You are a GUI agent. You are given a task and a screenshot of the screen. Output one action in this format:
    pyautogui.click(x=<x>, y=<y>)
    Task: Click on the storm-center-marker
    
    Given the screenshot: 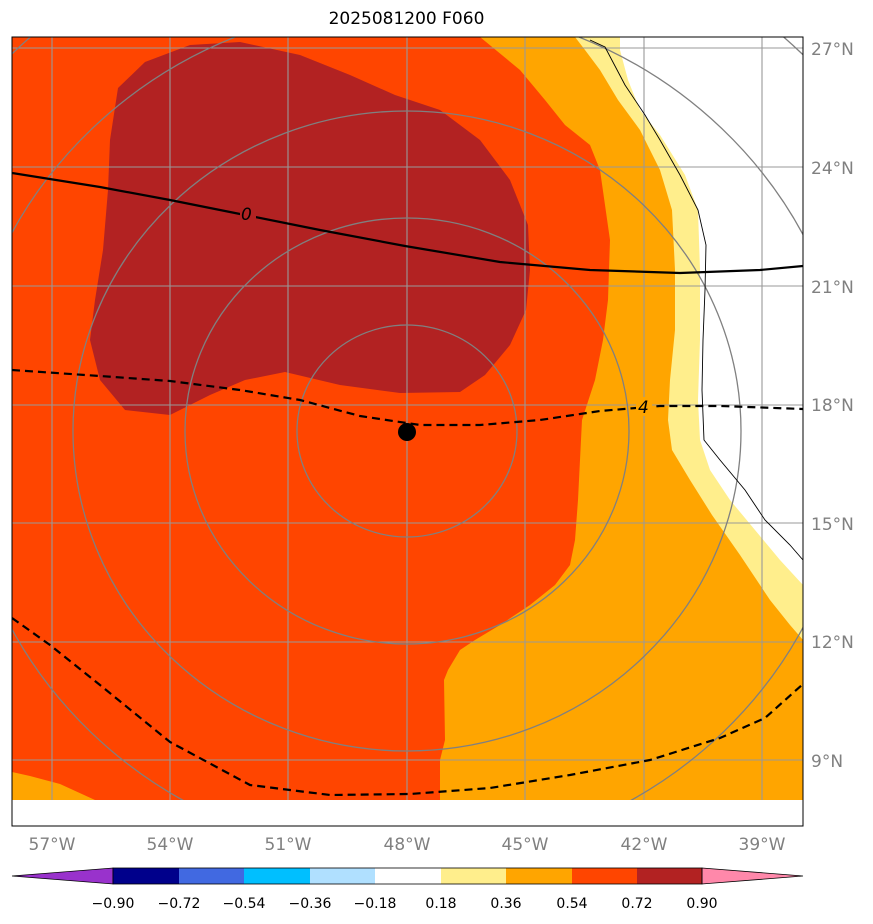 What is the action you would take?
    pyautogui.click(x=407, y=432)
    